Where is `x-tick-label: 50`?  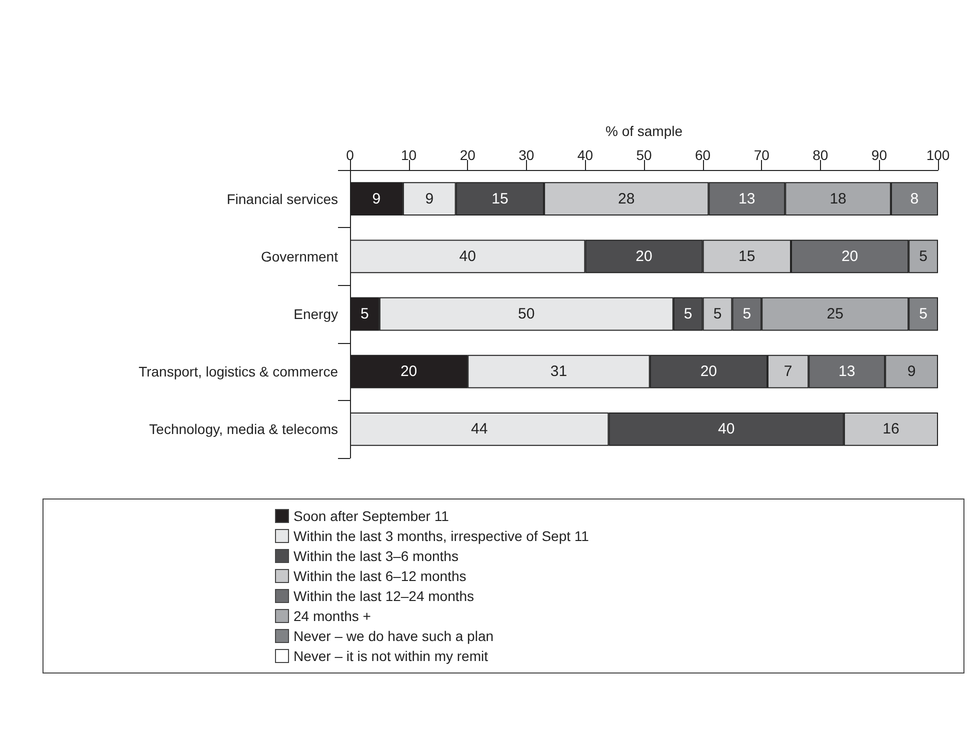
x-tick-label: 50 is located at coordinates (644, 155).